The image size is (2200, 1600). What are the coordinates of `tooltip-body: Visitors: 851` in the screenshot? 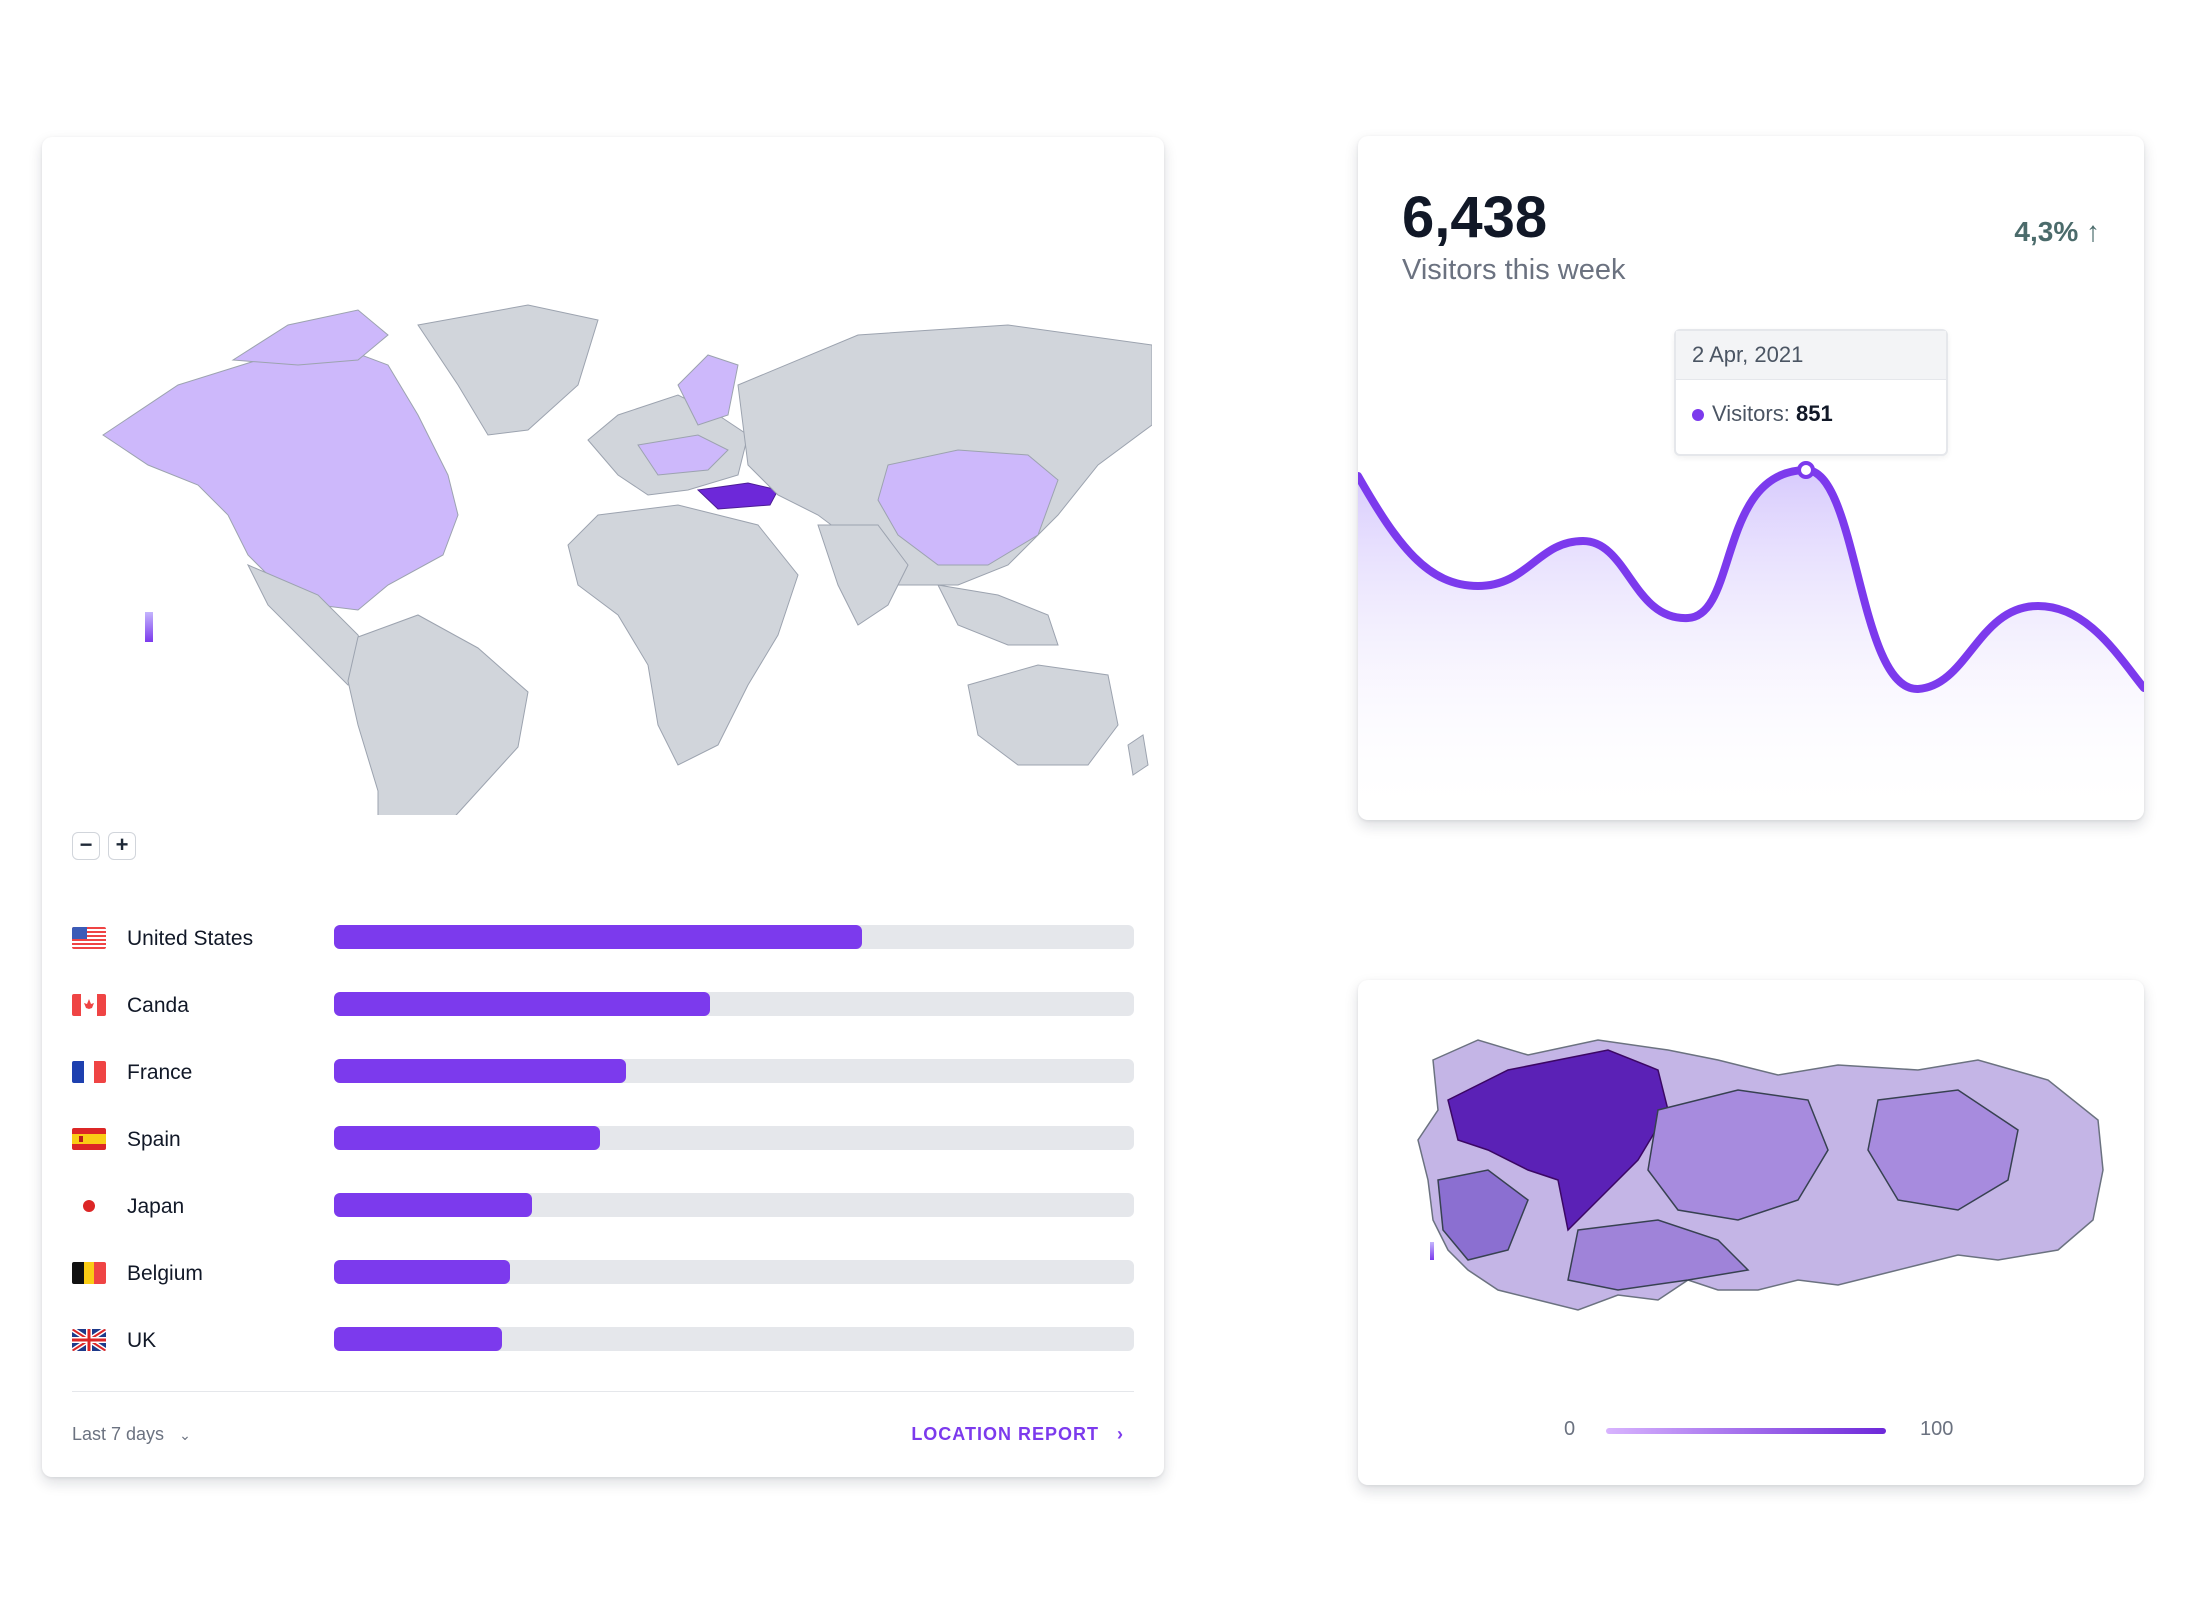 It's located at (1811, 414).